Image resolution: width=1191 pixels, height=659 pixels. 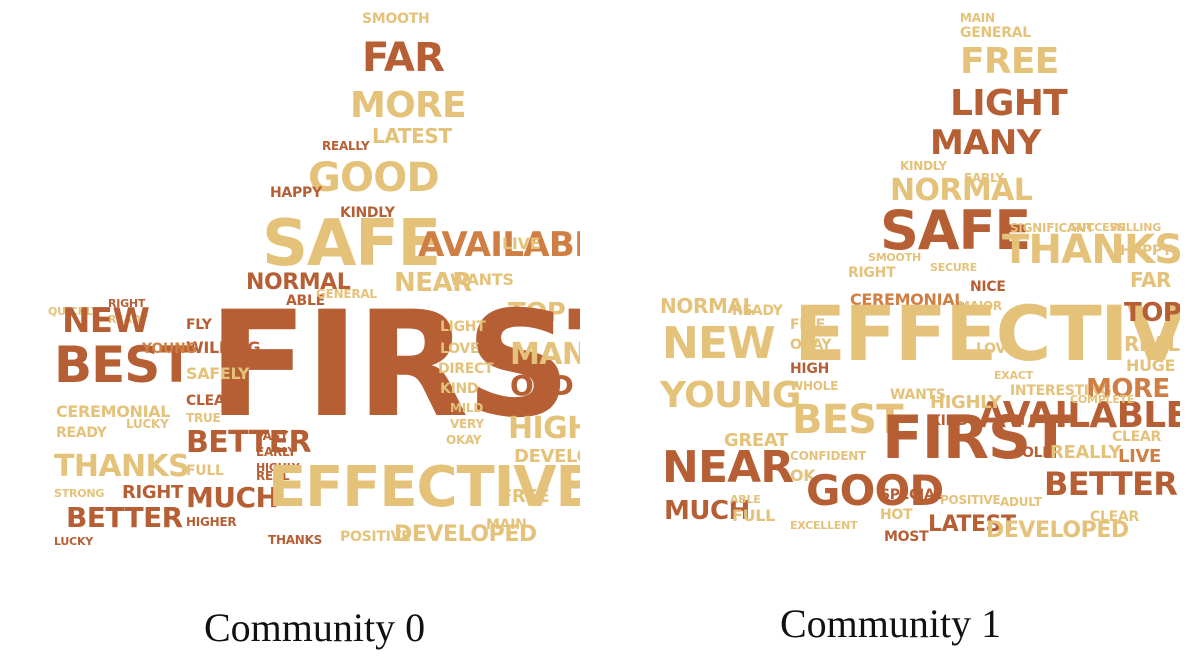 I want to click on cloud-word: MOST, so click(x=906, y=537).